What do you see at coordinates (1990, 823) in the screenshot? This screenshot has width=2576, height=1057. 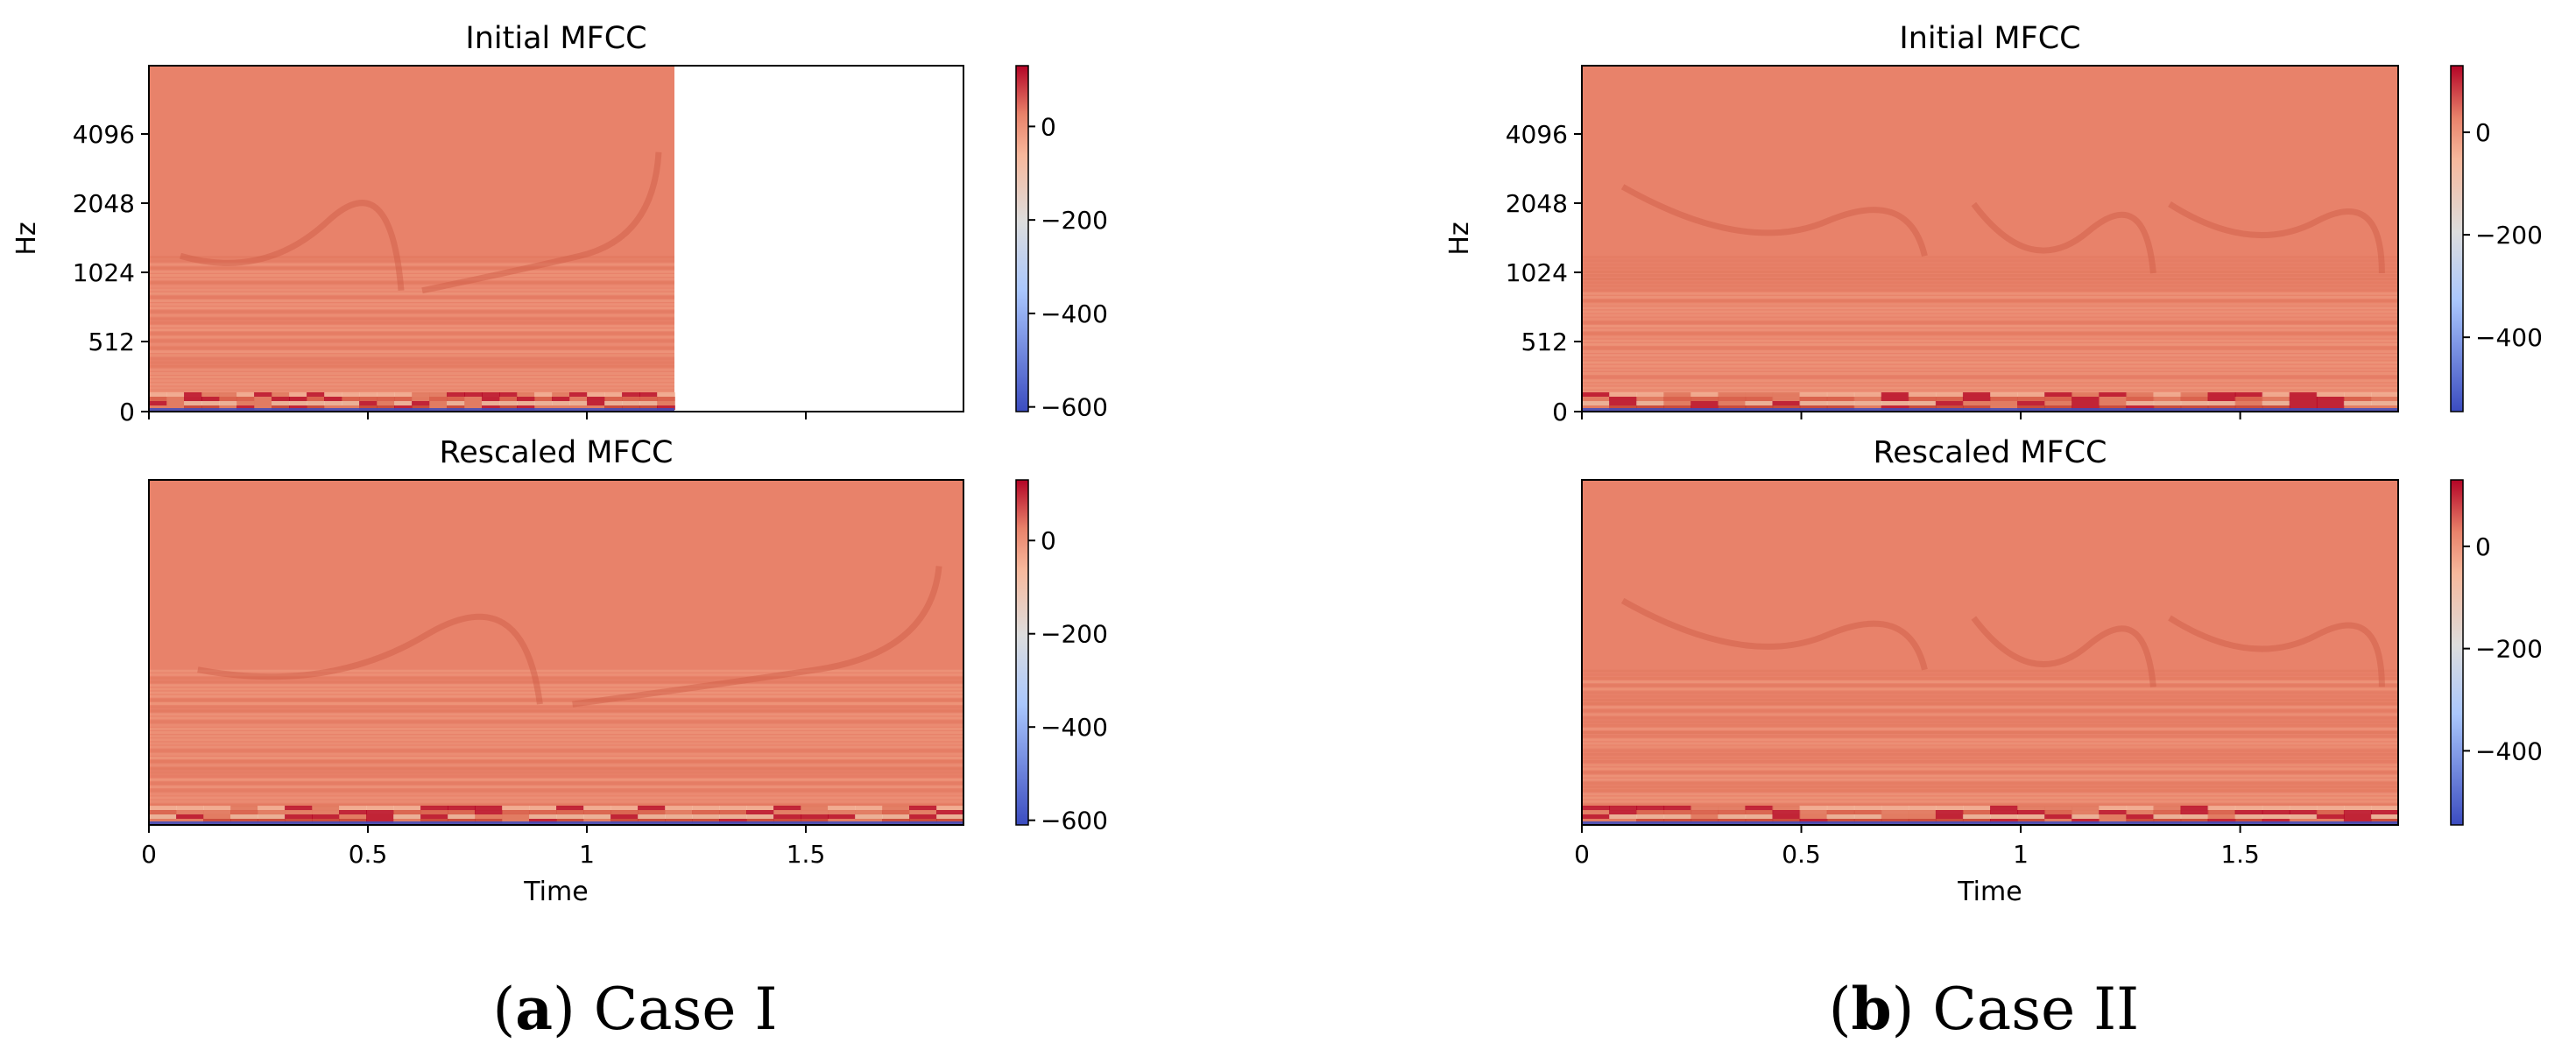 I see `heatmap-lowest-row` at bounding box center [1990, 823].